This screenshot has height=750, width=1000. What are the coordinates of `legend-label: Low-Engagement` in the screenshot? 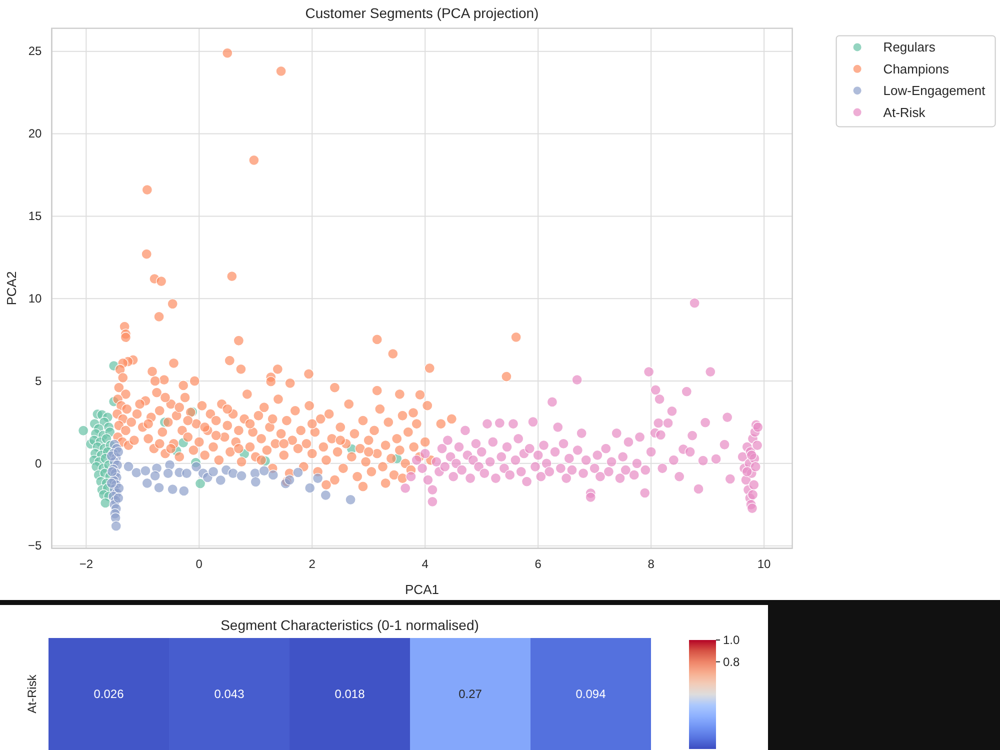 It's located at (934, 90).